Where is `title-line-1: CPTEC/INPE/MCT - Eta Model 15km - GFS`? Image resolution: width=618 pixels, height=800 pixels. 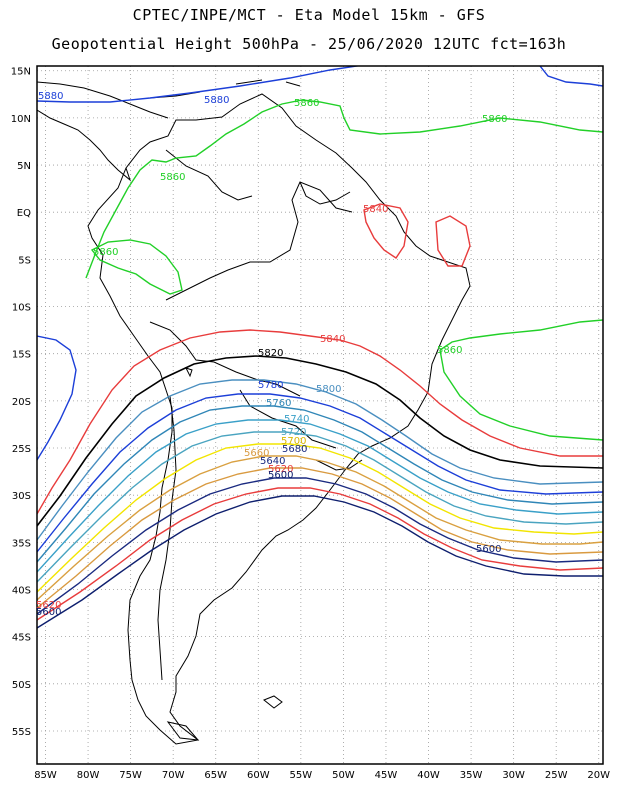 title-line-1: CPTEC/INPE/MCT - Eta Model 15km - GFS is located at coordinates (309, 15).